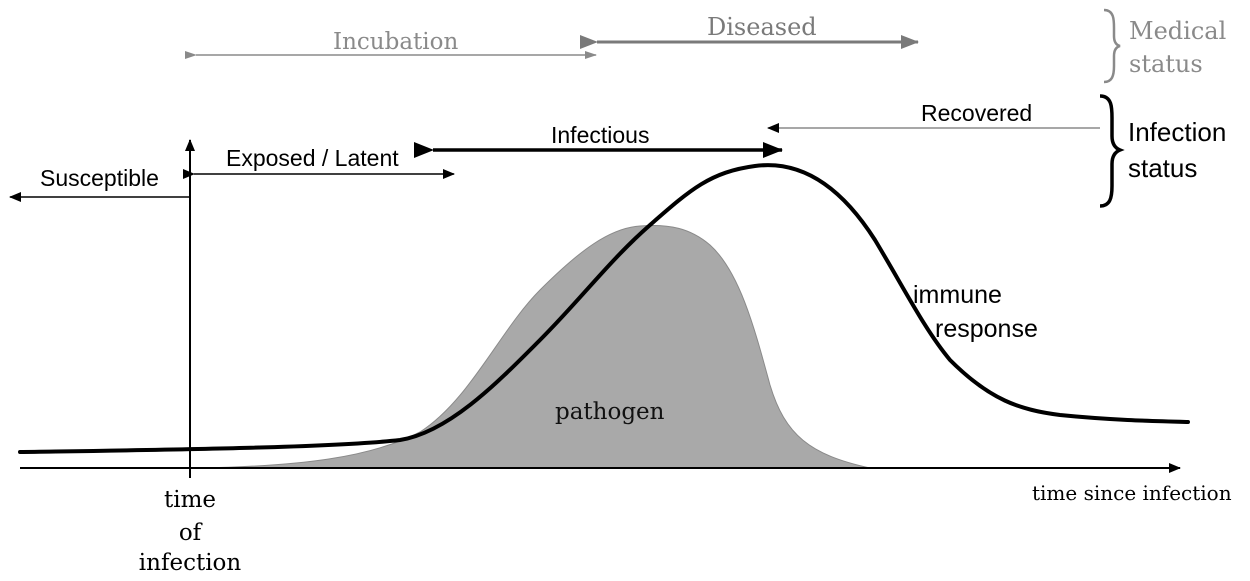 This screenshot has height=581, width=1250. What do you see at coordinates (99, 178) in the screenshot?
I see `susceptible-label: Susceptible` at bounding box center [99, 178].